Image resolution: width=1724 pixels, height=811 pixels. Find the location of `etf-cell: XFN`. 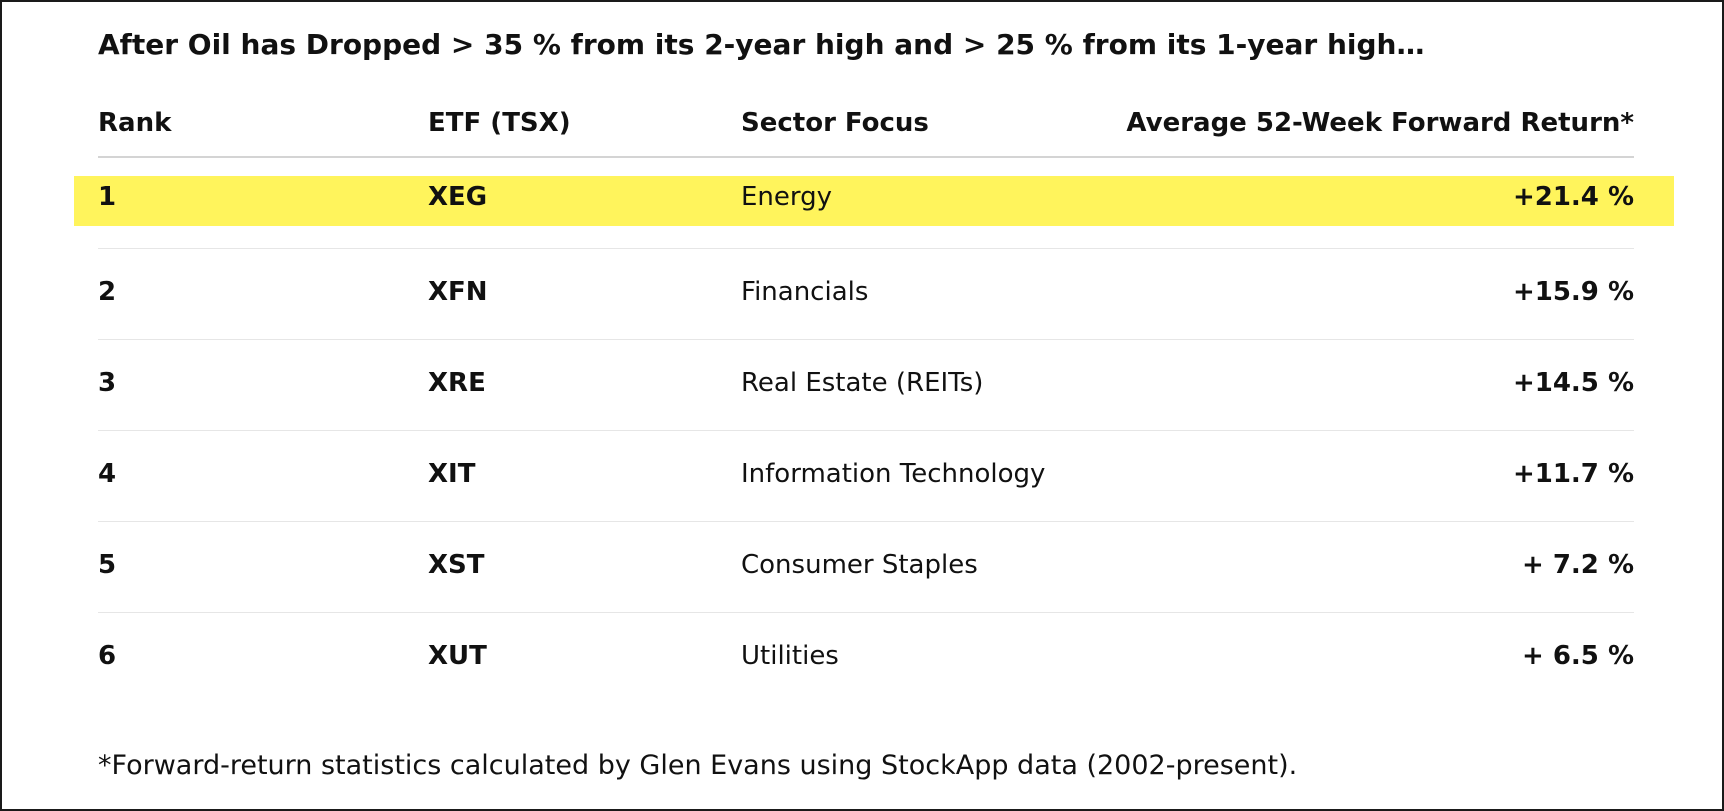

etf-cell: XFN is located at coordinates (458, 292).